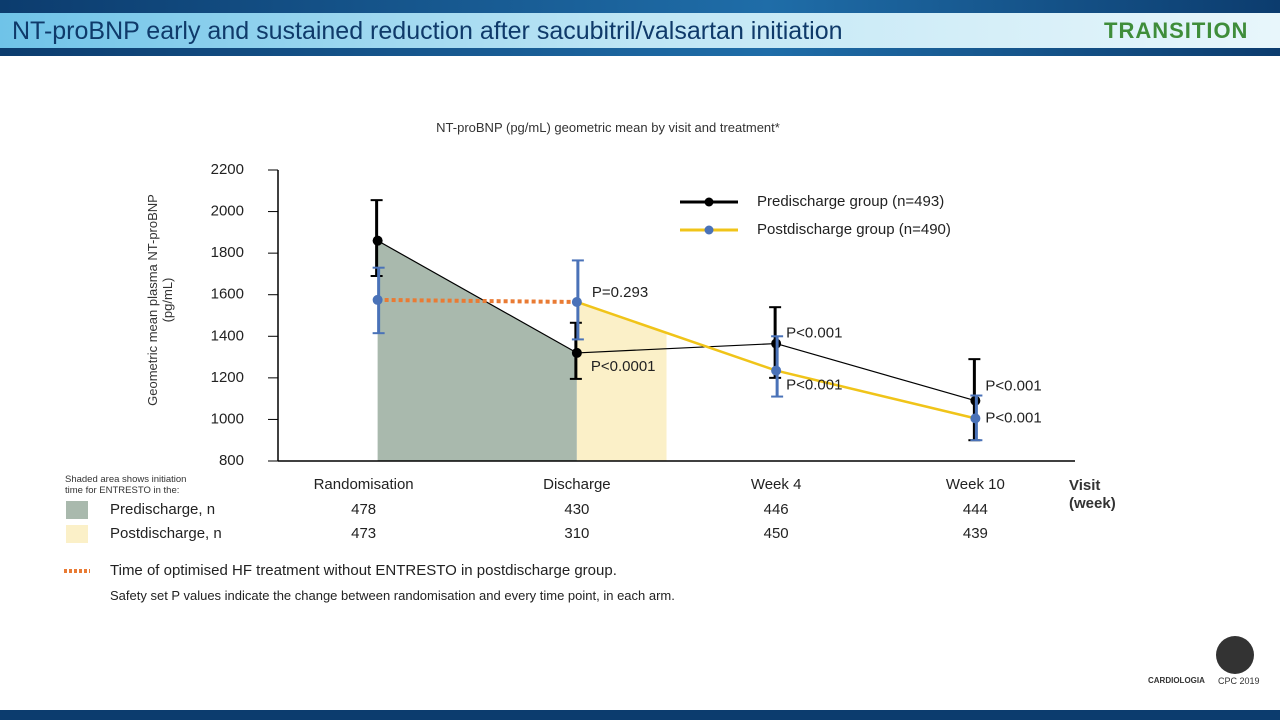 The image size is (1280, 720). What do you see at coordinates (227, 335) in the screenshot?
I see `y-tick-label: 1400` at bounding box center [227, 335].